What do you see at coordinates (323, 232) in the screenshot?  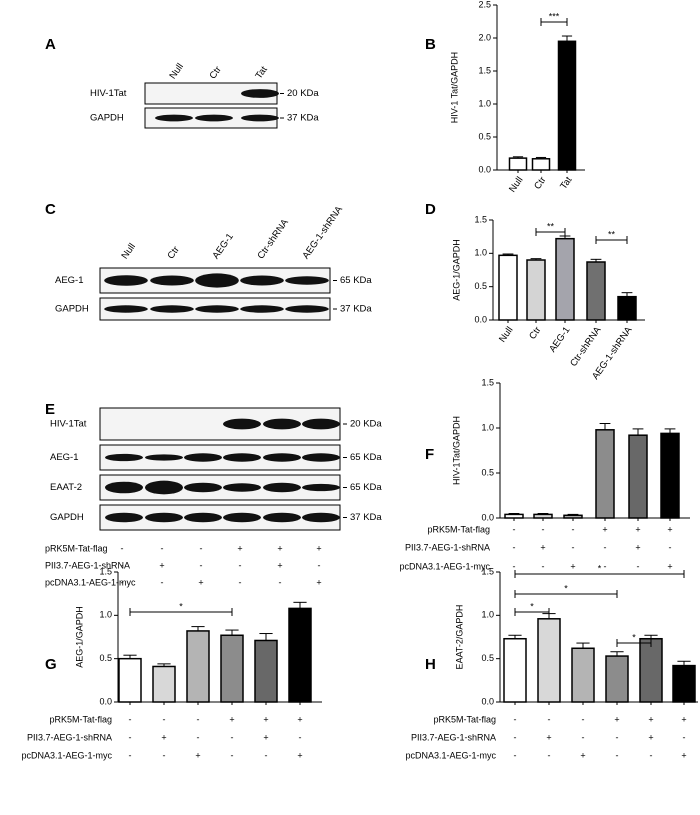 I see `lane-label: AEG-1-shRNA` at bounding box center [323, 232].